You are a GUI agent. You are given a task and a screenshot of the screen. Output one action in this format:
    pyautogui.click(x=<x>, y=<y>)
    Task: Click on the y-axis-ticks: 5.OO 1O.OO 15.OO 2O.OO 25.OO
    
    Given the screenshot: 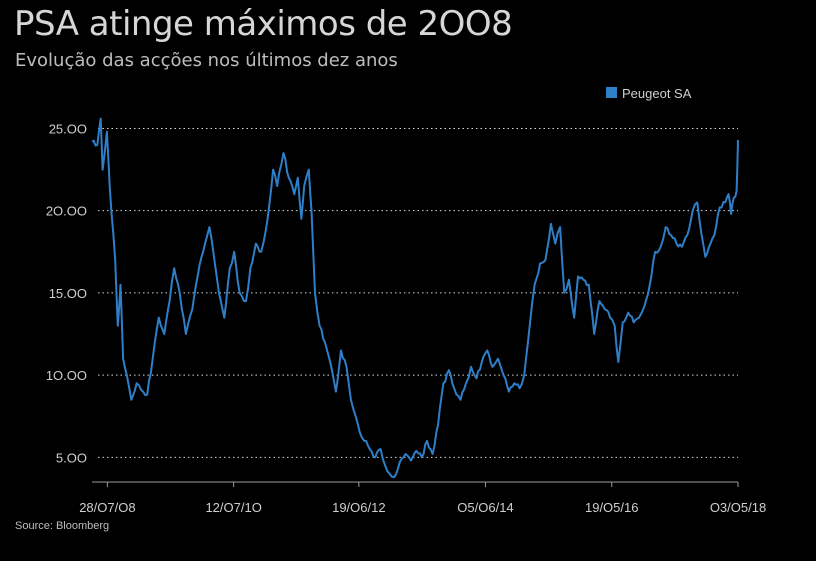 What is the action you would take?
    pyautogui.click(x=66, y=293)
    